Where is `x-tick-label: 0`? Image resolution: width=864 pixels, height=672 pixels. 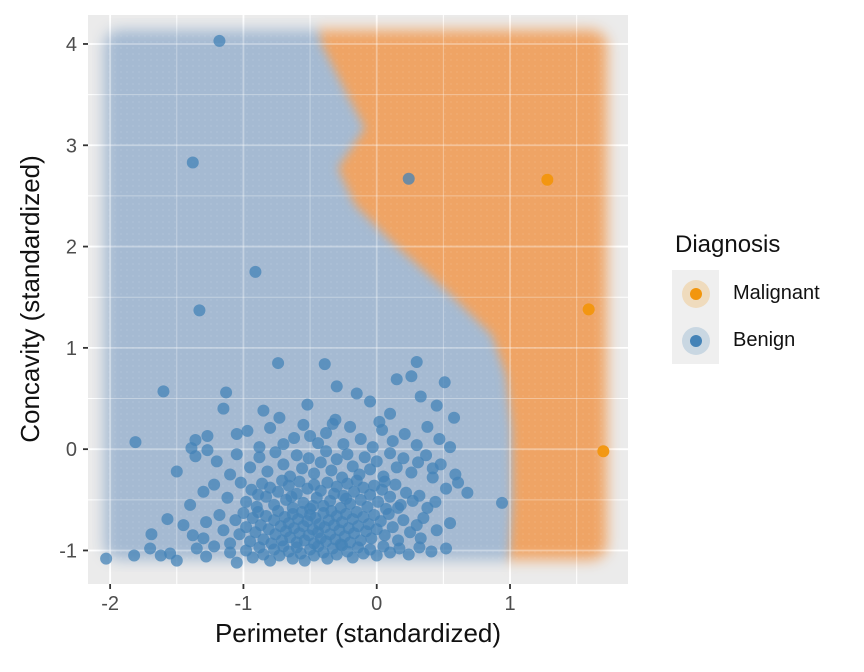
x-tick-label: 0 is located at coordinates (376, 604).